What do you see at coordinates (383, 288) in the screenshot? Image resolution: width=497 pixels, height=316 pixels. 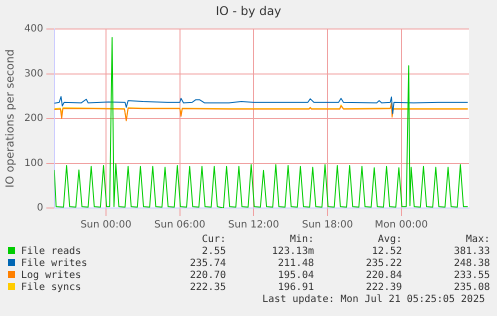 I see `text: 222.39` at bounding box center [383, 288].